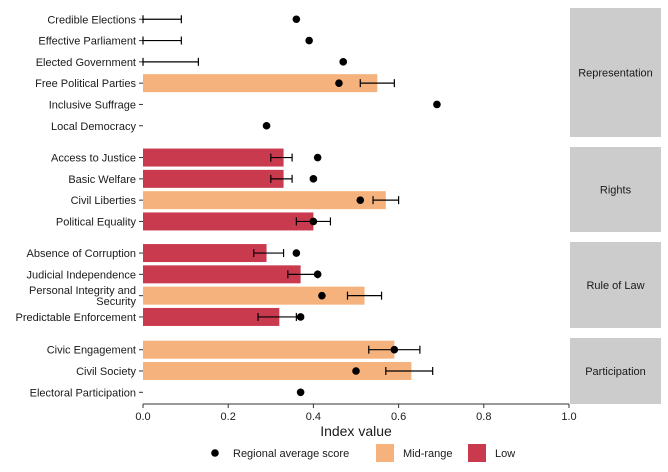  What do you see at coordinates (87, 42) in the screenshot?
I see `y-tick-label: Effective Parliament` at bounding box center [87, 42].